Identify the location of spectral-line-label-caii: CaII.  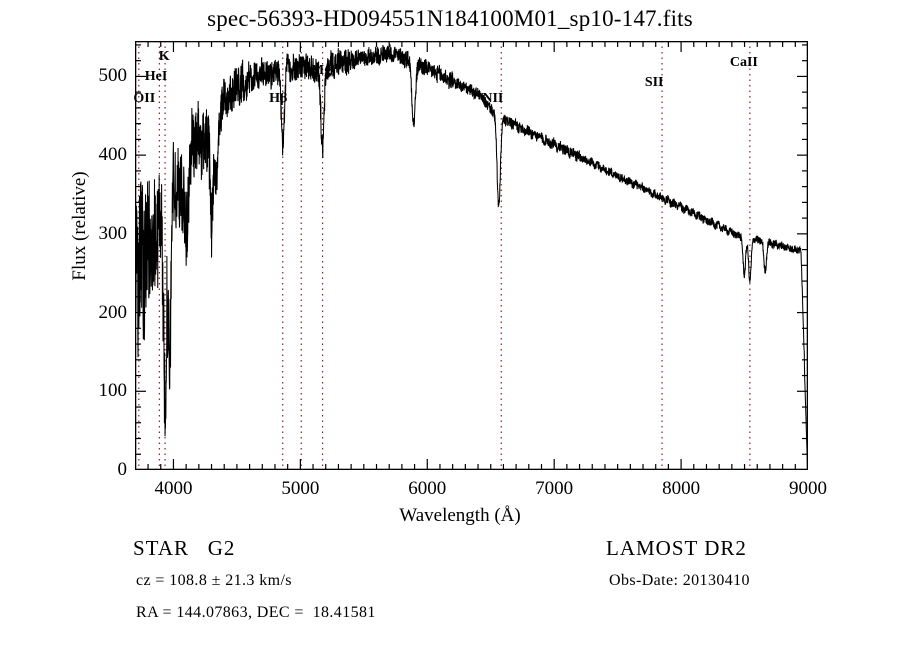
(743, 62).